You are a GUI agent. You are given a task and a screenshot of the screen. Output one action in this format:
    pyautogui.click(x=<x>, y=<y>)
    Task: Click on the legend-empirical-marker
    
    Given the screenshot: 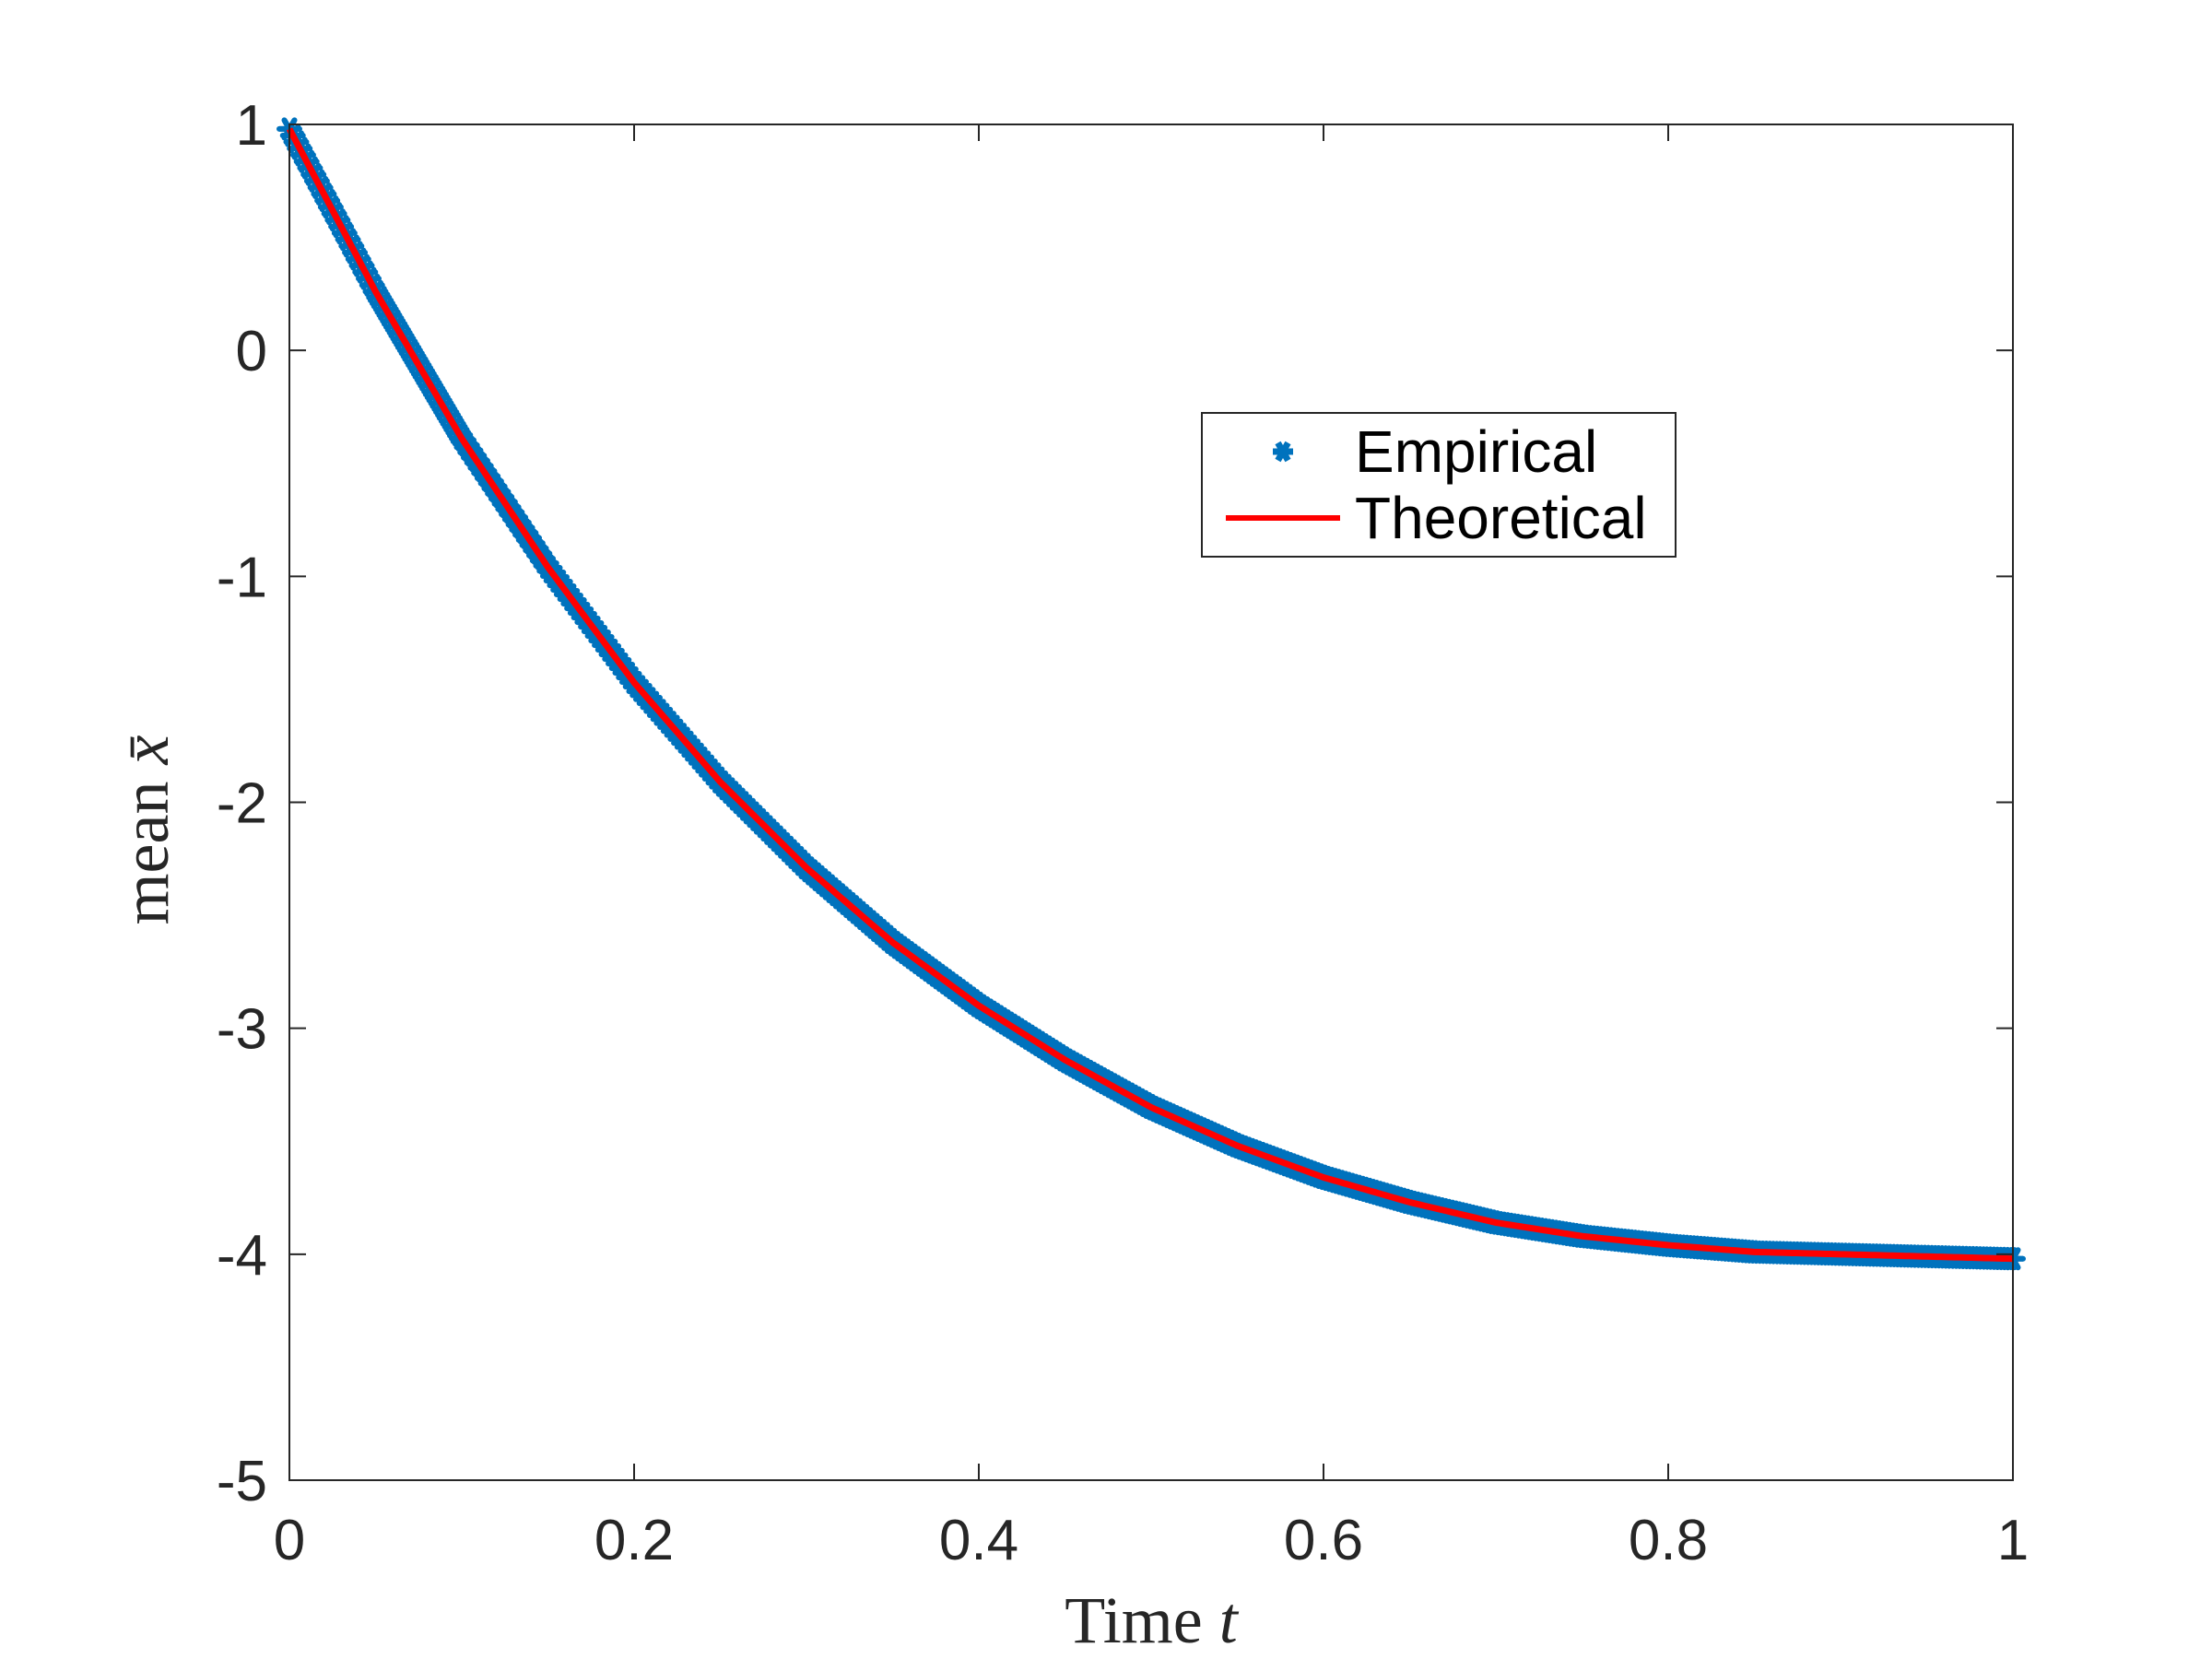 What is the action you would take?
    pyautogui.click(x=1283, y=452)
    